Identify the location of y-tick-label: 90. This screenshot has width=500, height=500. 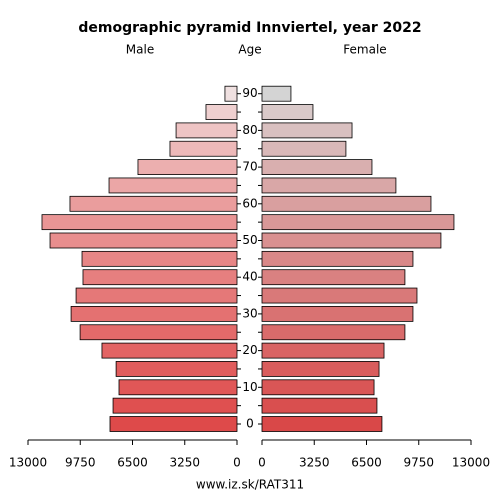
(249, 93).